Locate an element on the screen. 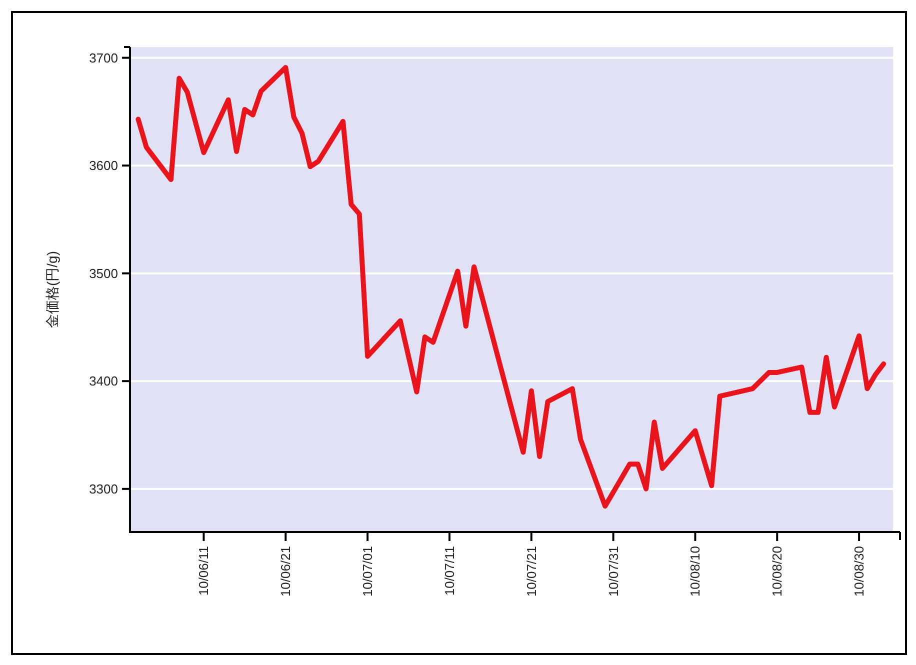  y-tick-label: 3500 is located at coordinates (103, 273).